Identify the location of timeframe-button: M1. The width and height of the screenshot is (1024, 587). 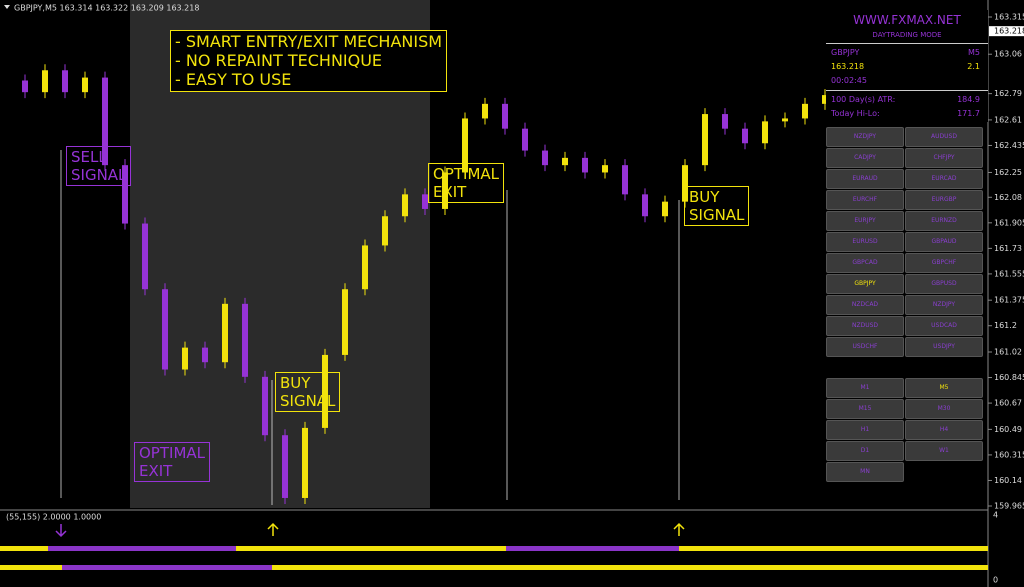
(865, 388).